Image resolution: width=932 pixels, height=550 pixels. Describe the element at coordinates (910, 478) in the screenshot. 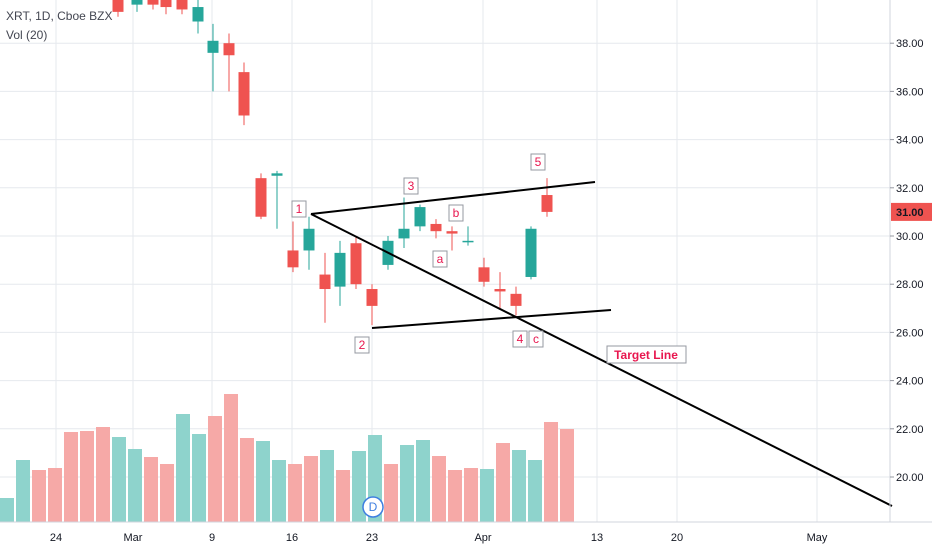

I see `price-tick-label: 20.00` at that location.